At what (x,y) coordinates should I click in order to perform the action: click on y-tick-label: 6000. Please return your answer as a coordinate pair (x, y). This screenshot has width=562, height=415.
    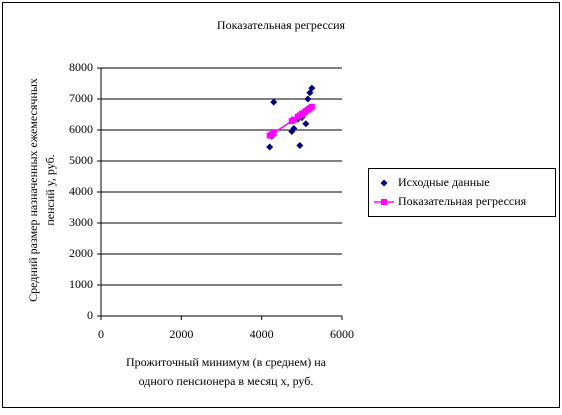
    Looking at the image, I should click on (81, 129).